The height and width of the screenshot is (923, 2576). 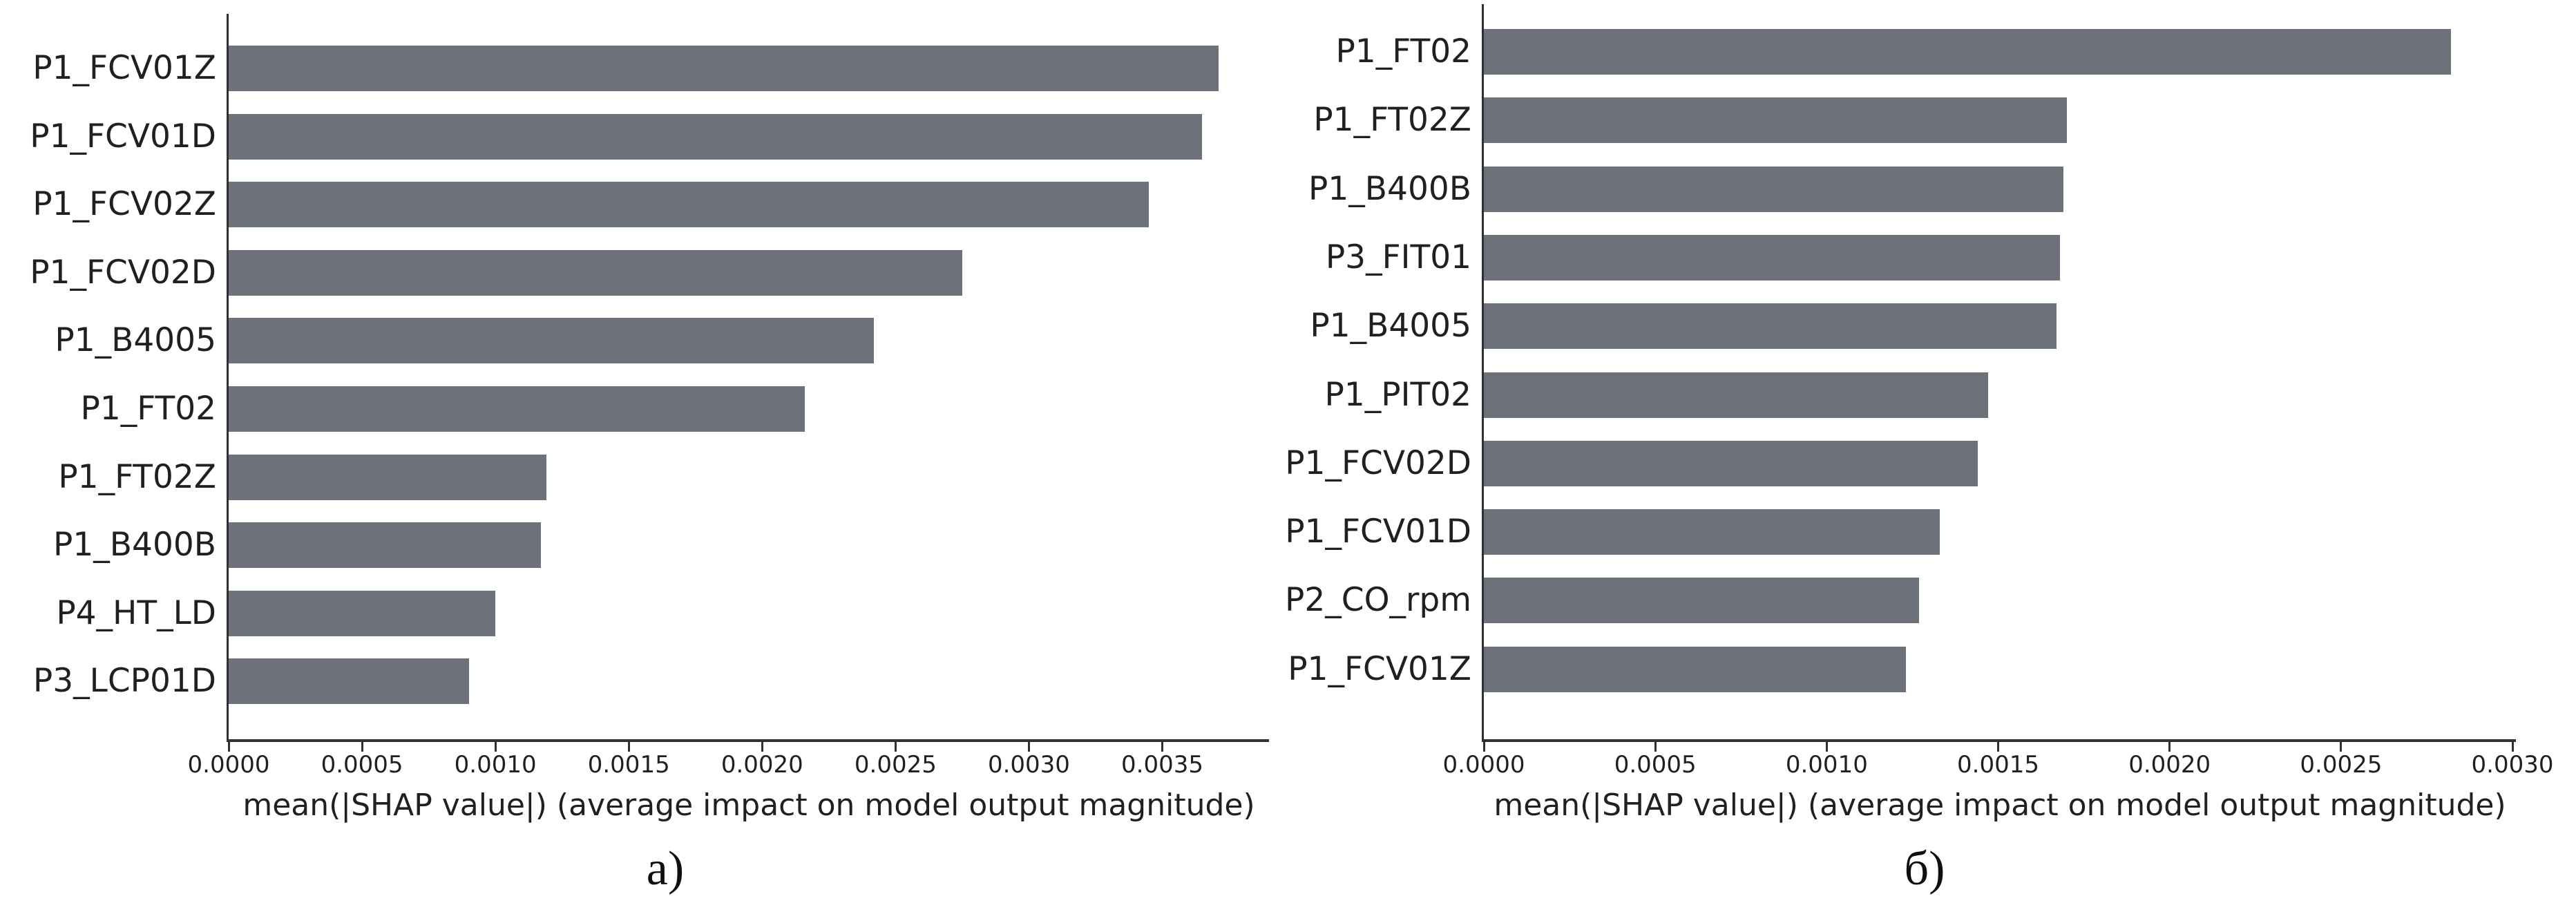 I want to click on x-tick-label: 0.0035, so click(x=1162, y=765).